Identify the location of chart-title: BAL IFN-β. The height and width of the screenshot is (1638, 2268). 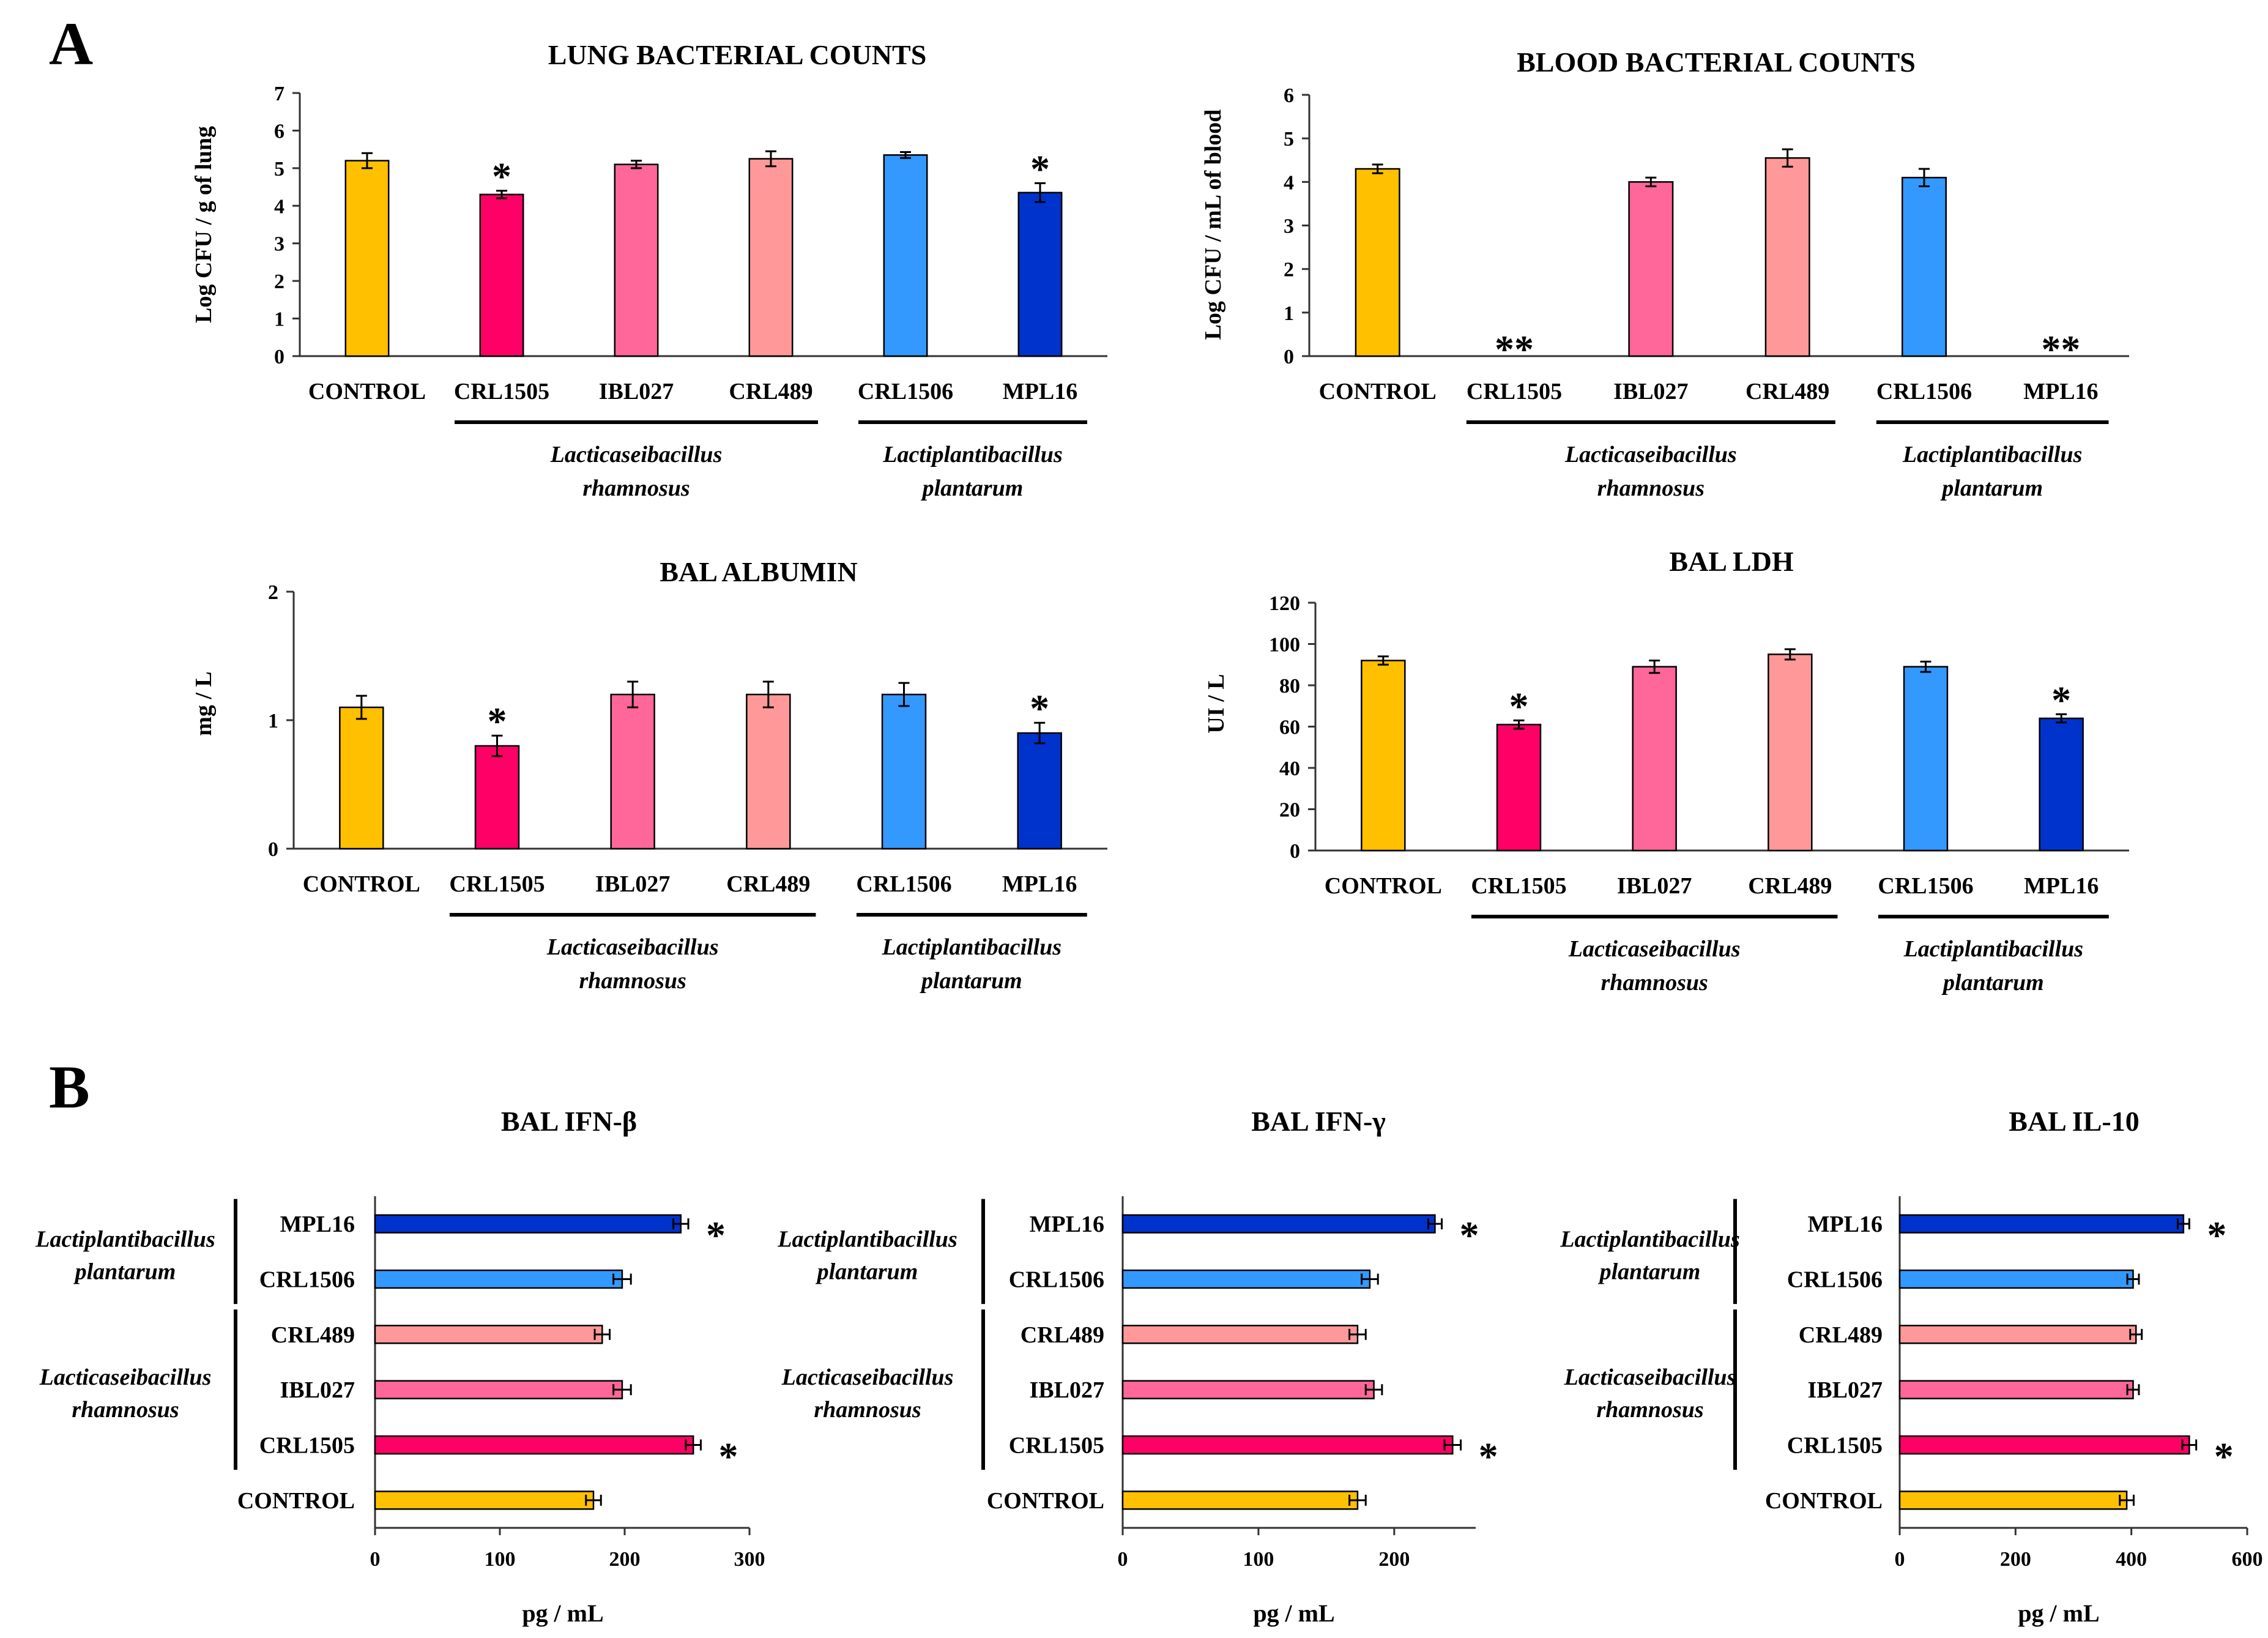
(569, 1121).